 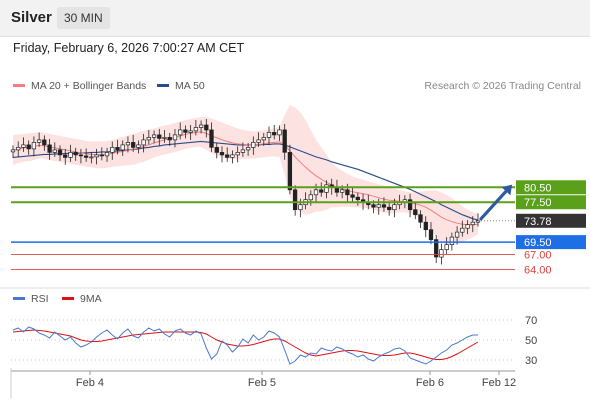 I want to click on x-tick-label-1: Feb 4, so click(x=90, y=383).